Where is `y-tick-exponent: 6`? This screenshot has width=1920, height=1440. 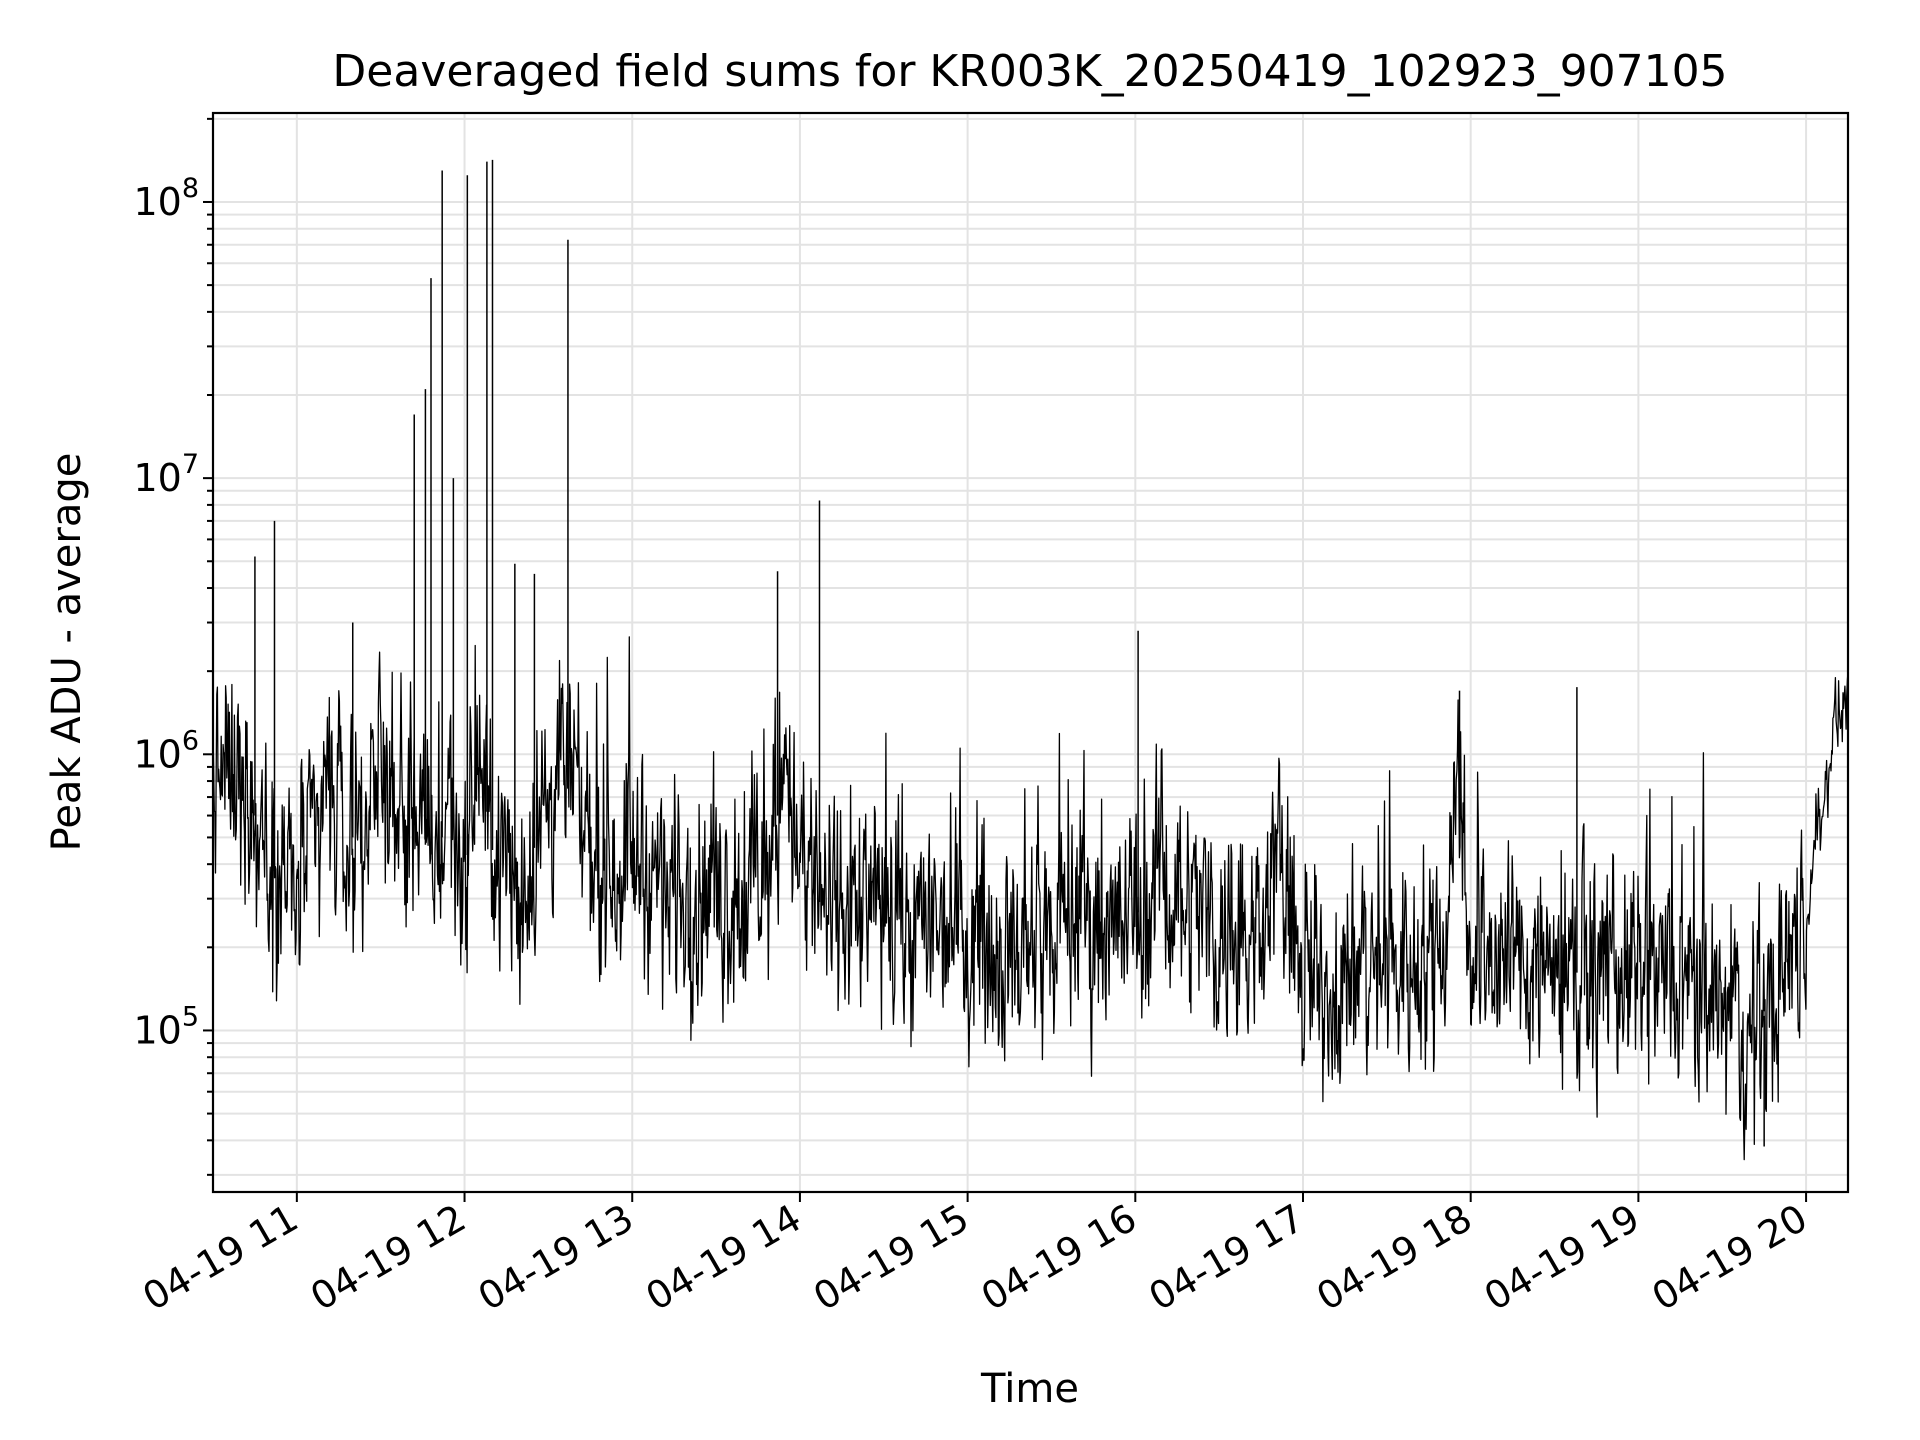 y-tick-exponent: 6 is located at coordinates (190, 740).